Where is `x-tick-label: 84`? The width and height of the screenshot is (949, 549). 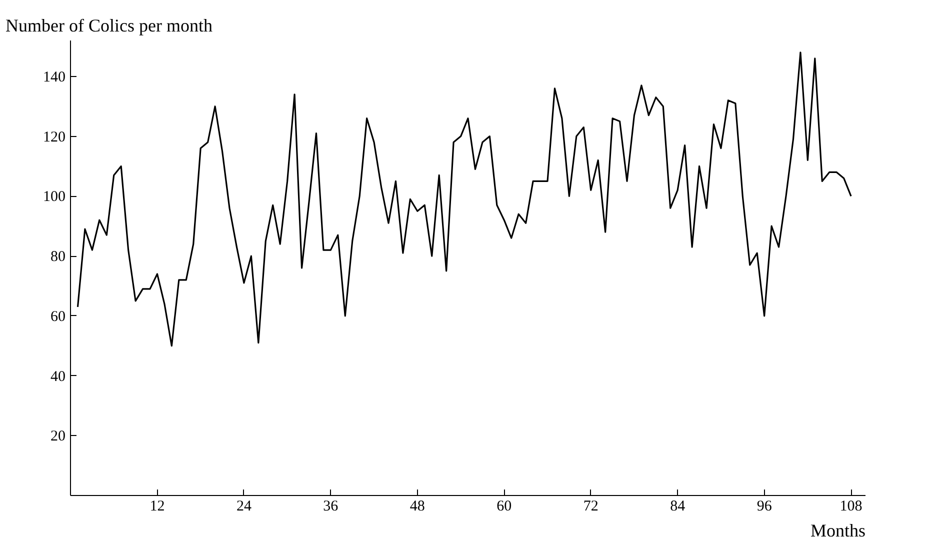 x-tick-label: 84 is located at coordinates (678, 506).